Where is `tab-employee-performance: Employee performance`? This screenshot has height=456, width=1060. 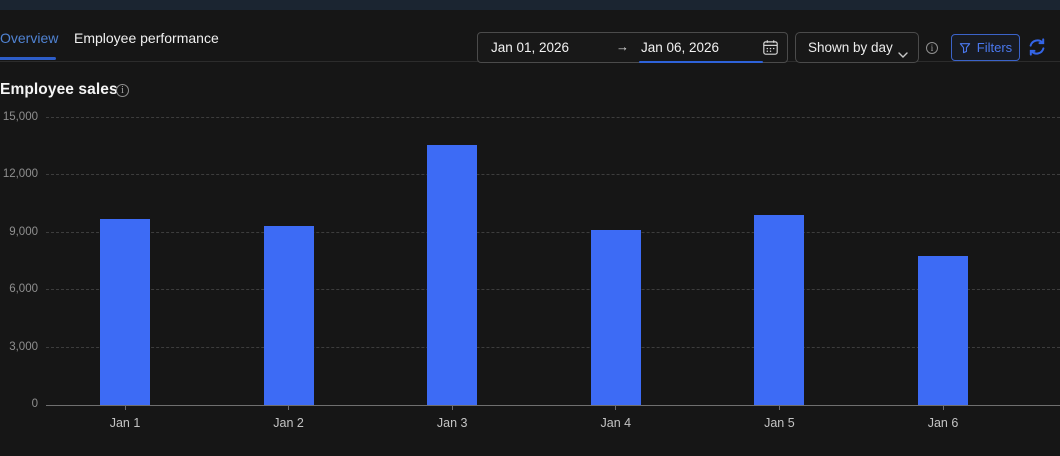 tab-employee-performance: Employee performance is located at coordinates (146, 38).